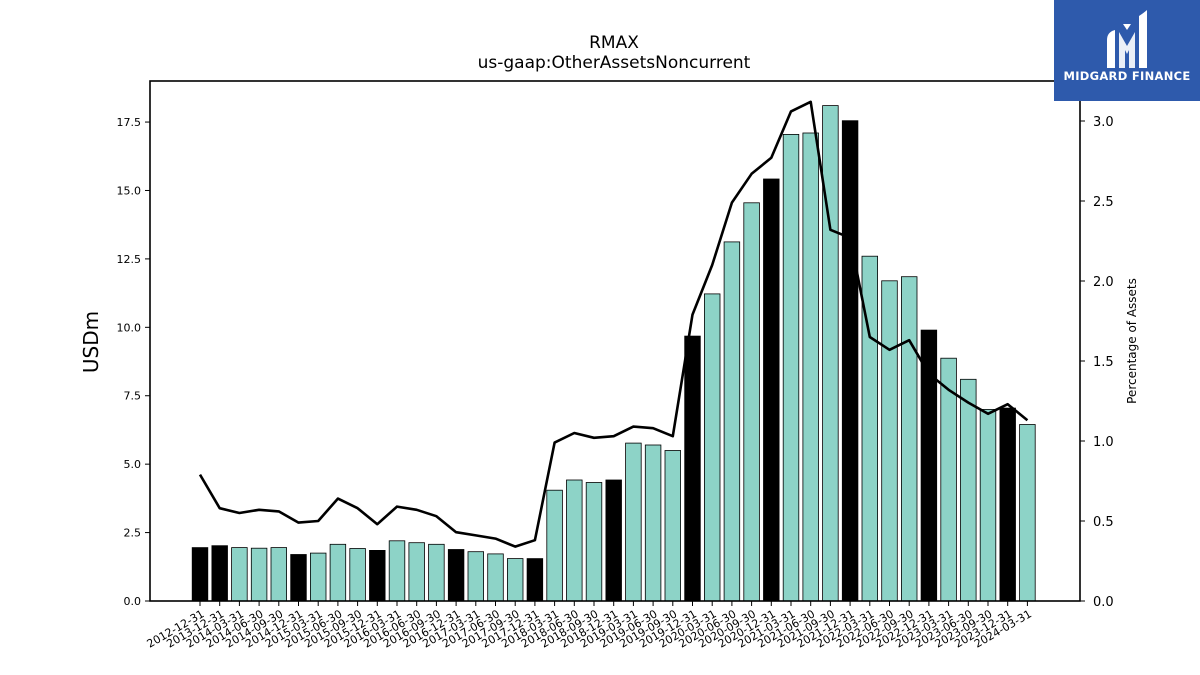 The height and width of the screenshot is (675, 1200). I want to click on logo-mark-icon, so click(1127, 39).